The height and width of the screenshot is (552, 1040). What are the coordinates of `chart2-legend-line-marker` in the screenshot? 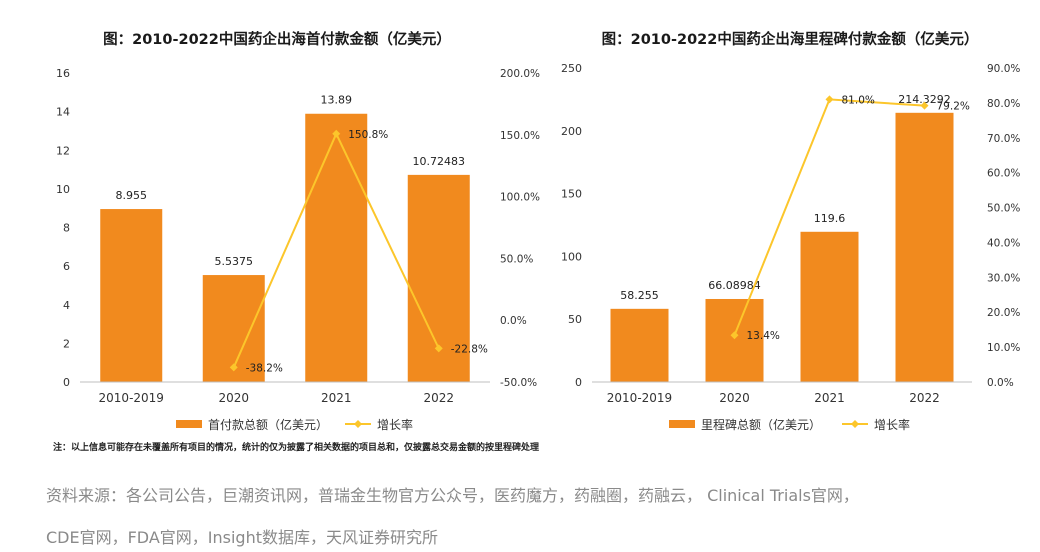 It's located at (855, 424).